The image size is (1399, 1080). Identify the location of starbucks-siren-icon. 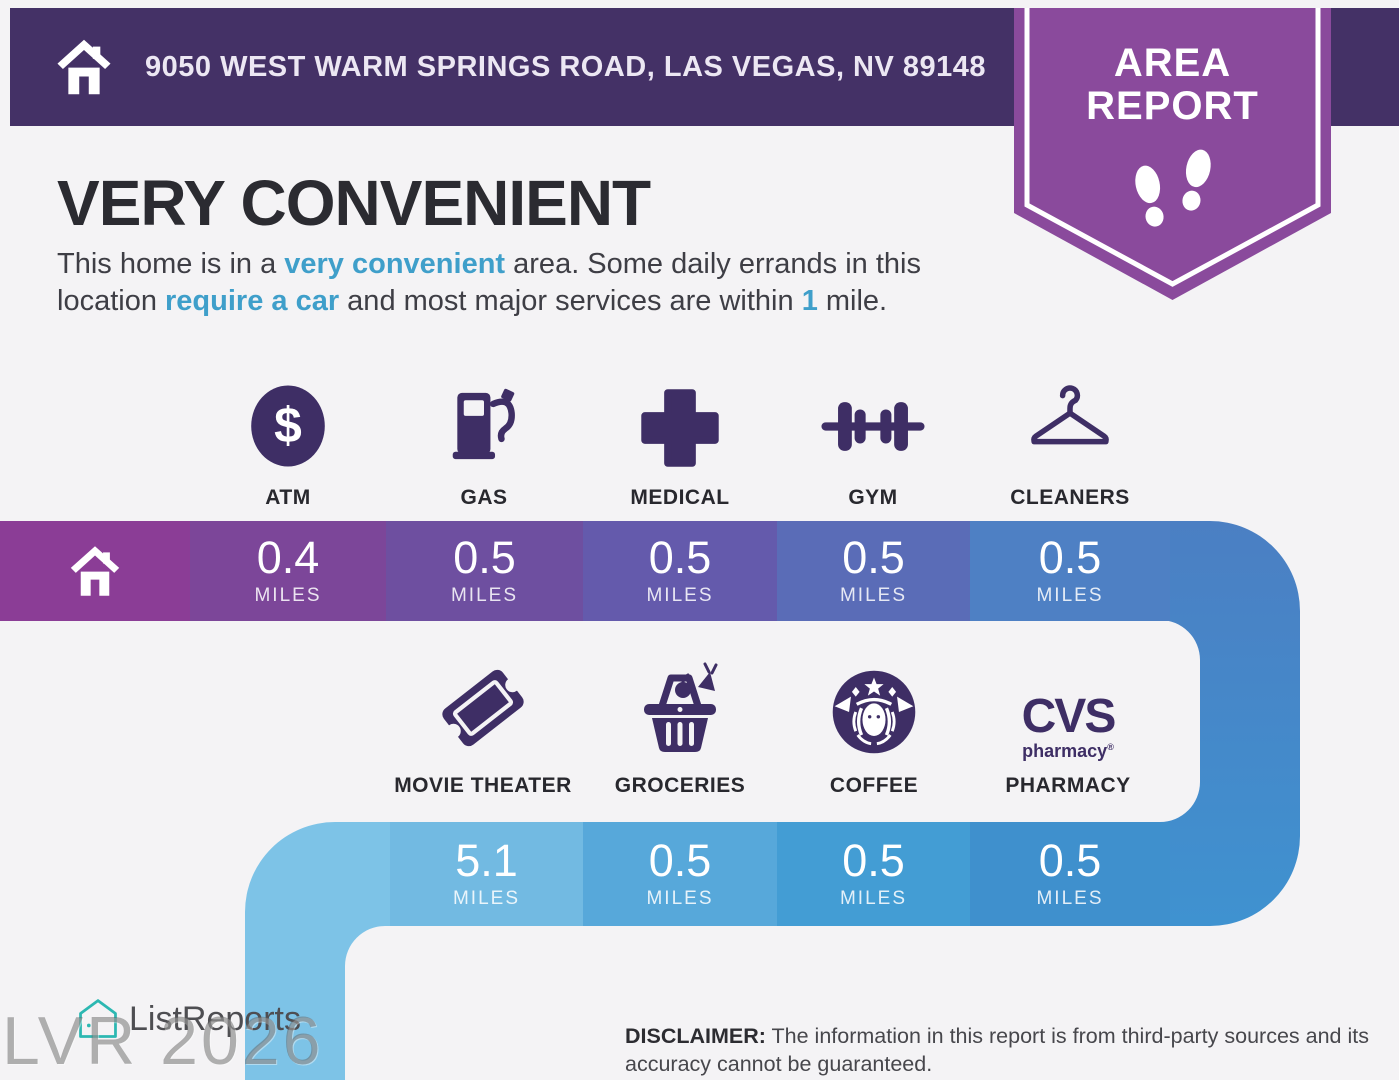
(874, 712).